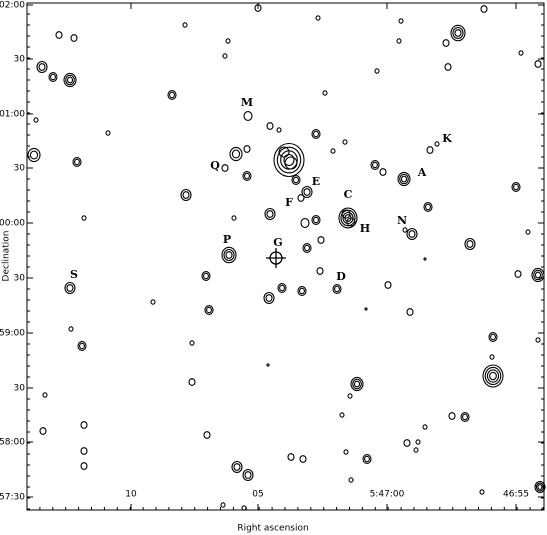 The image size is (547, 535). What do you see at coordinates (341, 276) in the screenshot?
I see `source-label: D` at bounding box center [341, 276].